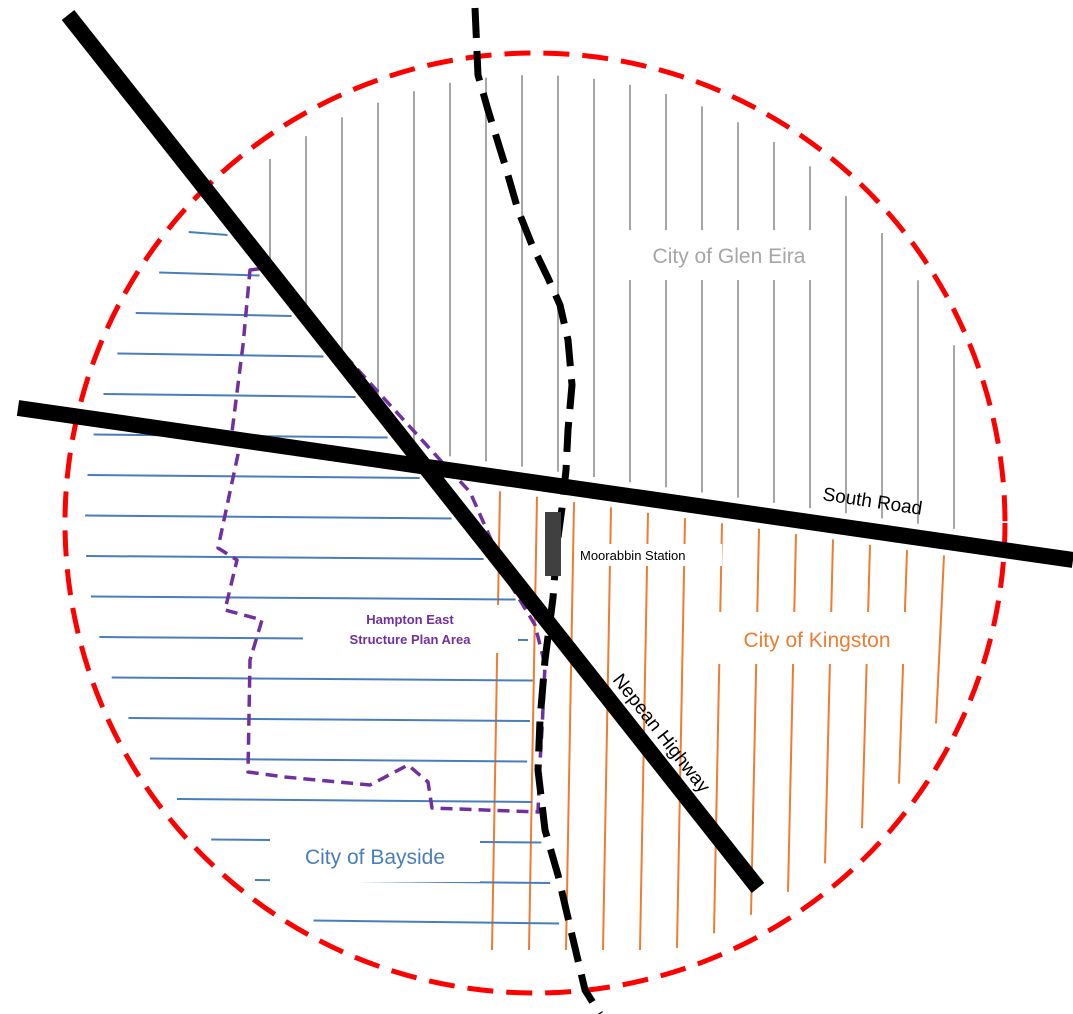 Image resolution: width=1073 pixels, height=1014 pixels. I want to click on station-marker, so click(553, 544).